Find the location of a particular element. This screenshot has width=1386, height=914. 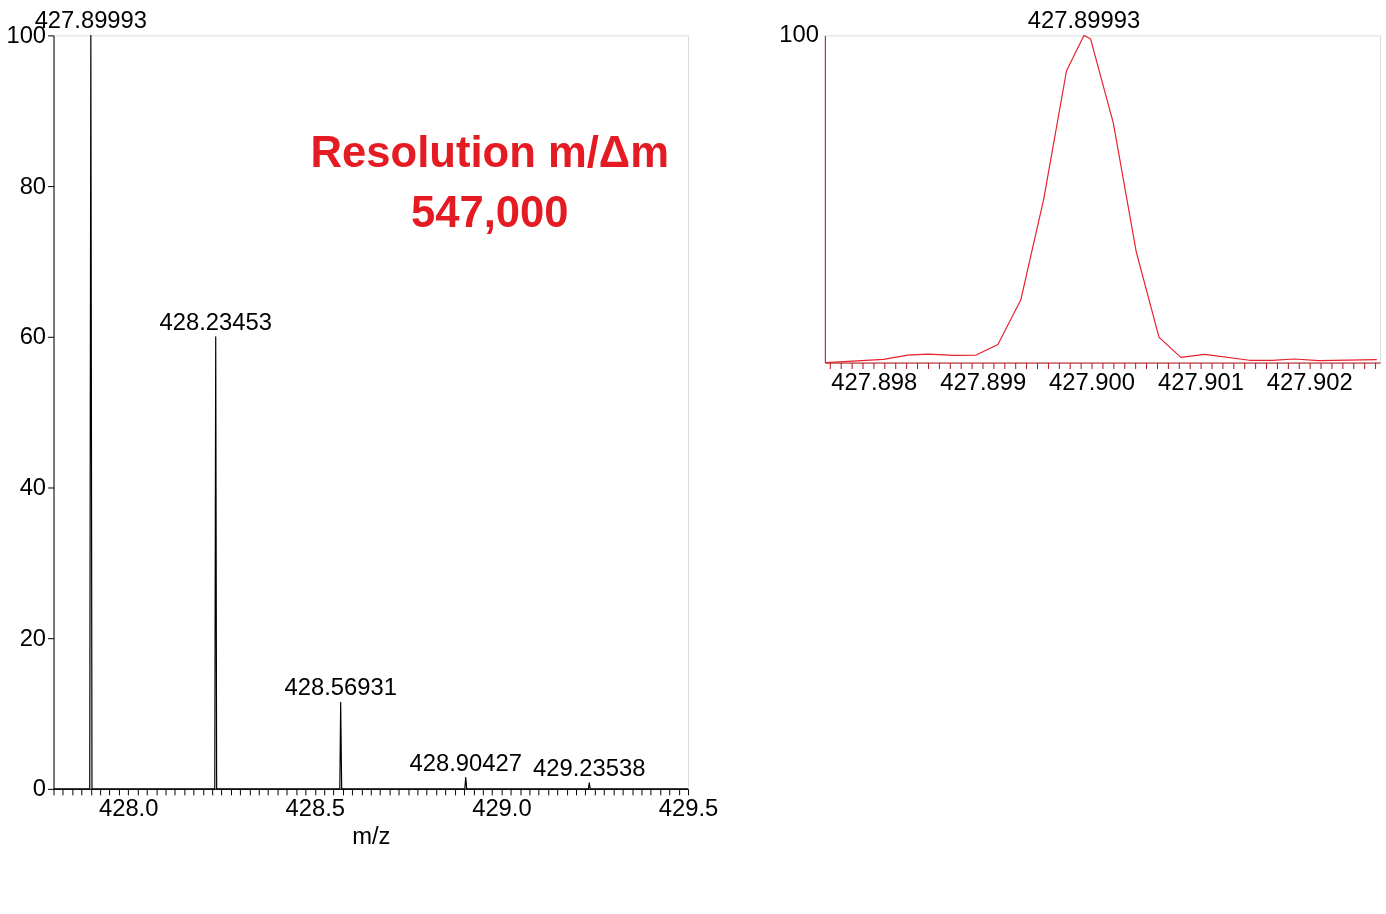

x-tick-label: 427.901 is located at coordinates (1200, 381).